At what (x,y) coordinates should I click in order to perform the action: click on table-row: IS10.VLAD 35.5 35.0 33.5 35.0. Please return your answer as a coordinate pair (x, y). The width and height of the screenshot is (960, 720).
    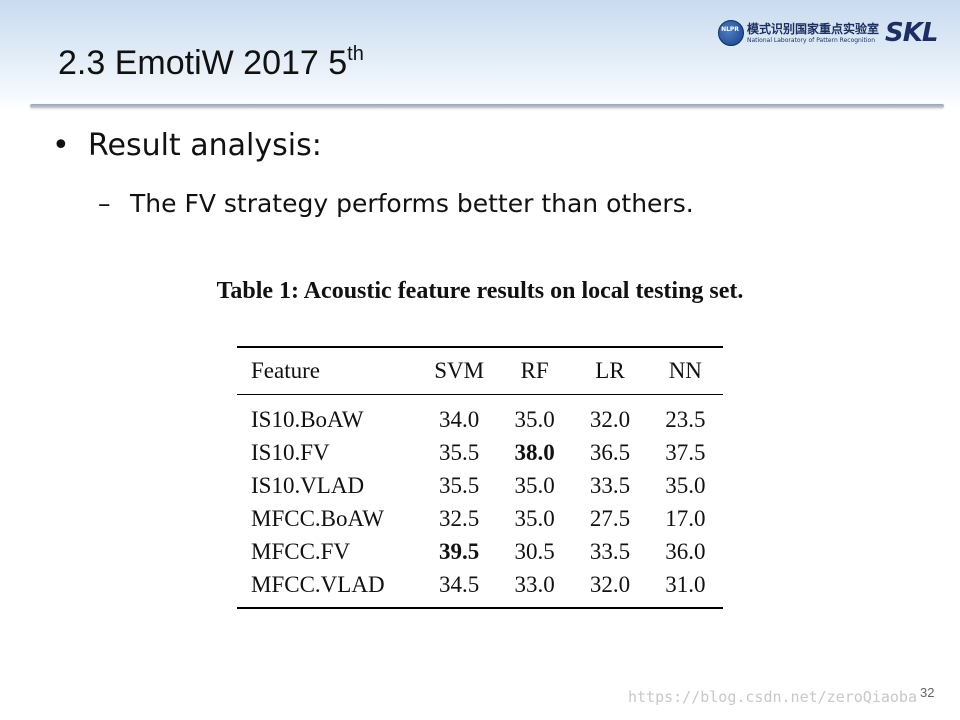
    Looking at the image, I should click on (480, 485).